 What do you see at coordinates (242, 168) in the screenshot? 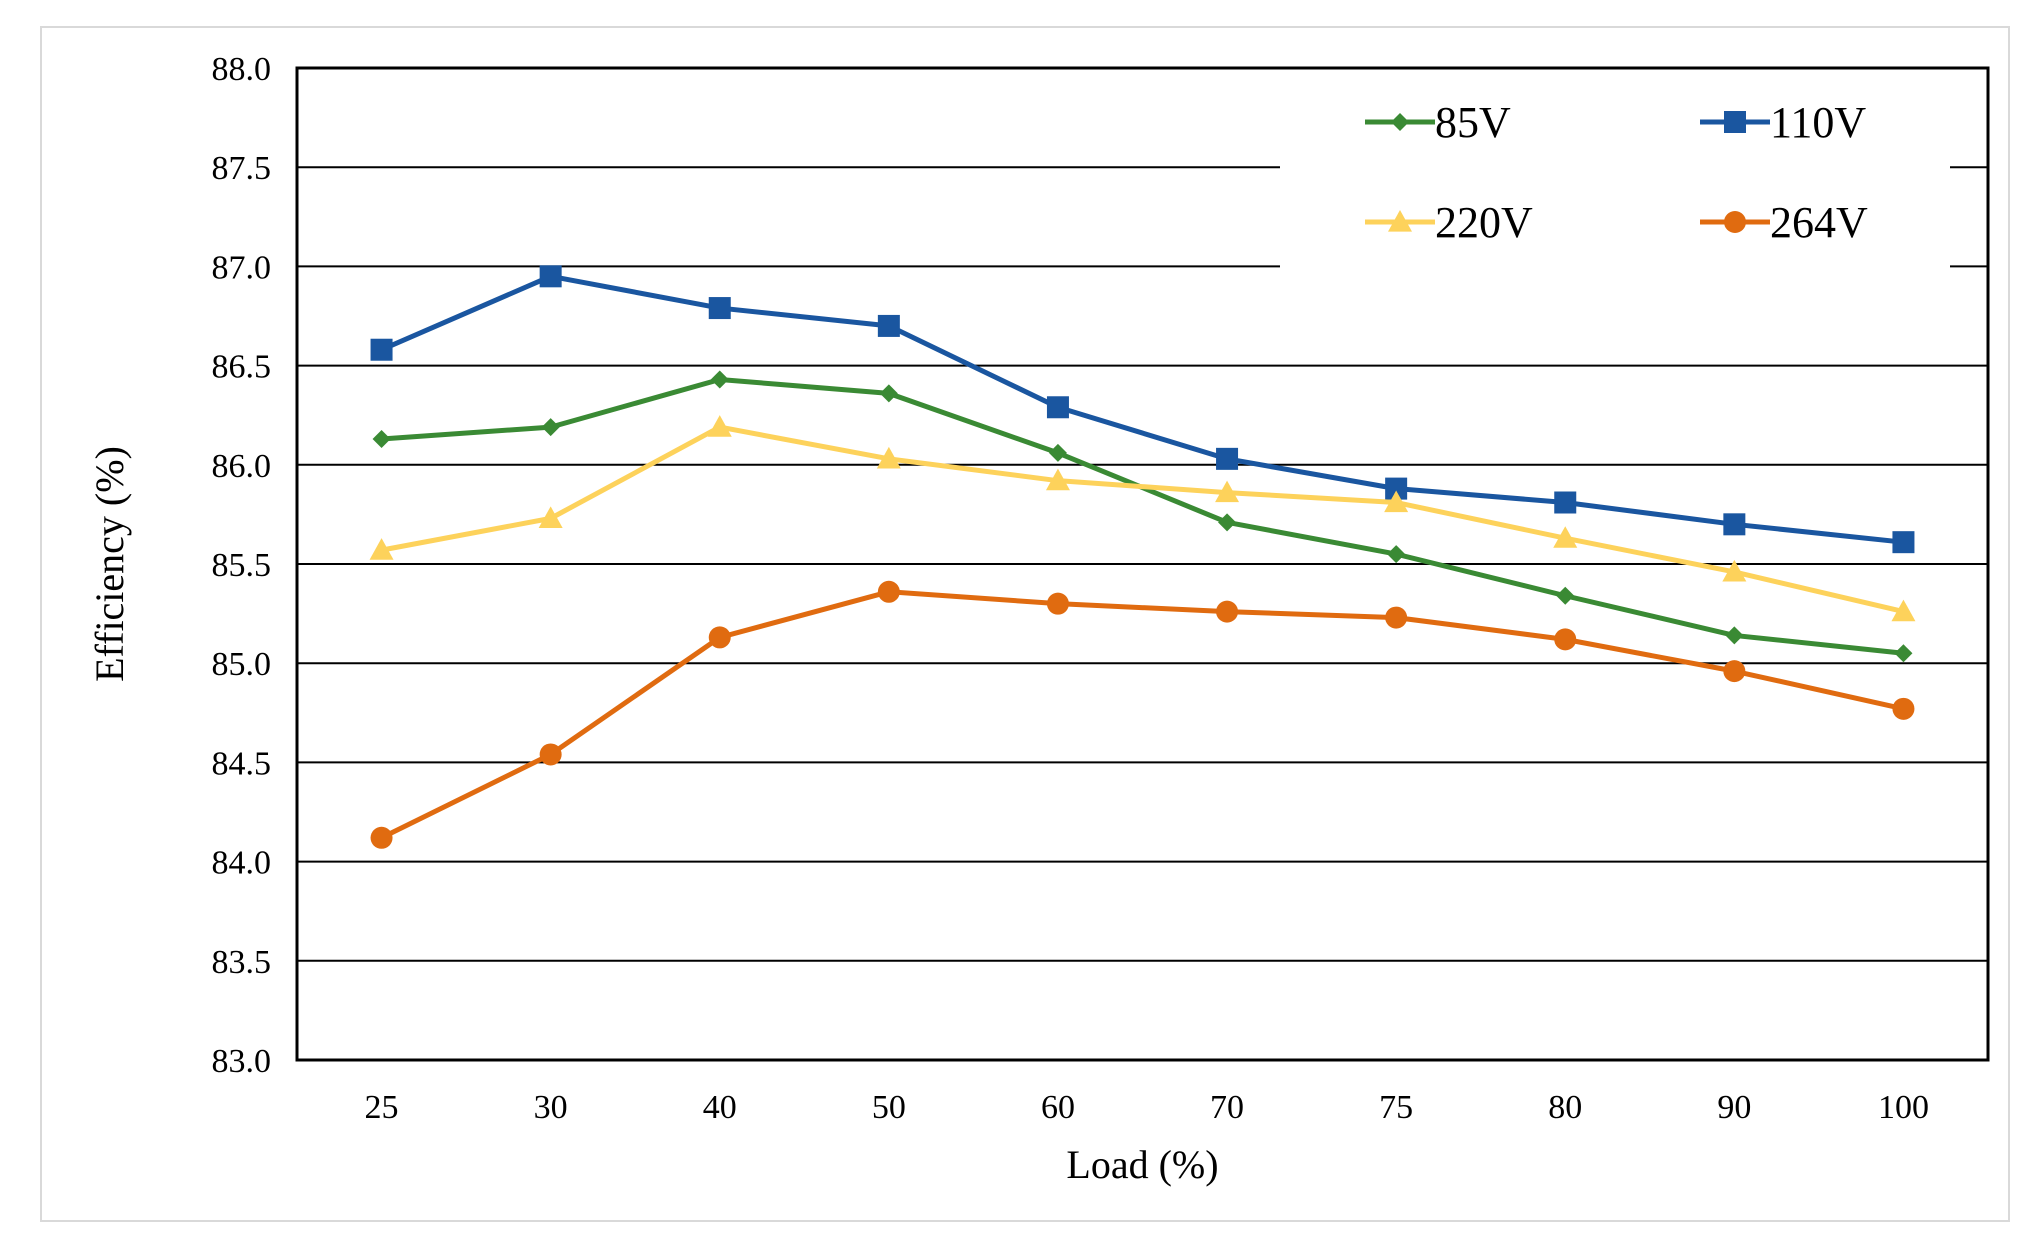
I see `y-tick-label: 87.5` at bounding box center [242, 168].